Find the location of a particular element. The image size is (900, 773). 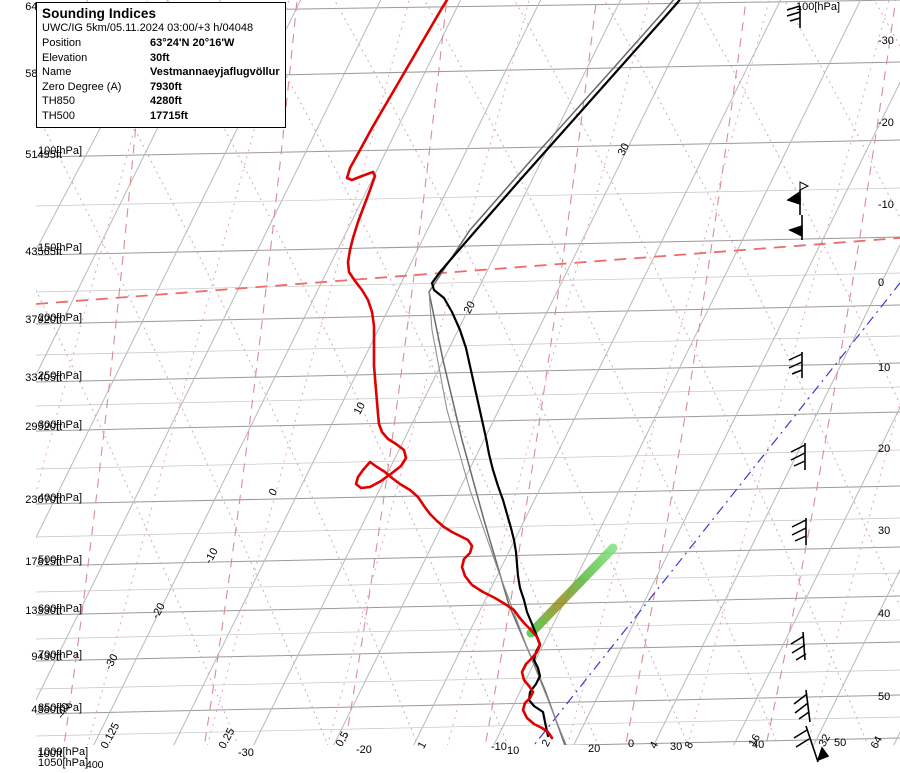

altitude-tick-label: 43565ft is located at coordinates (43, 252).